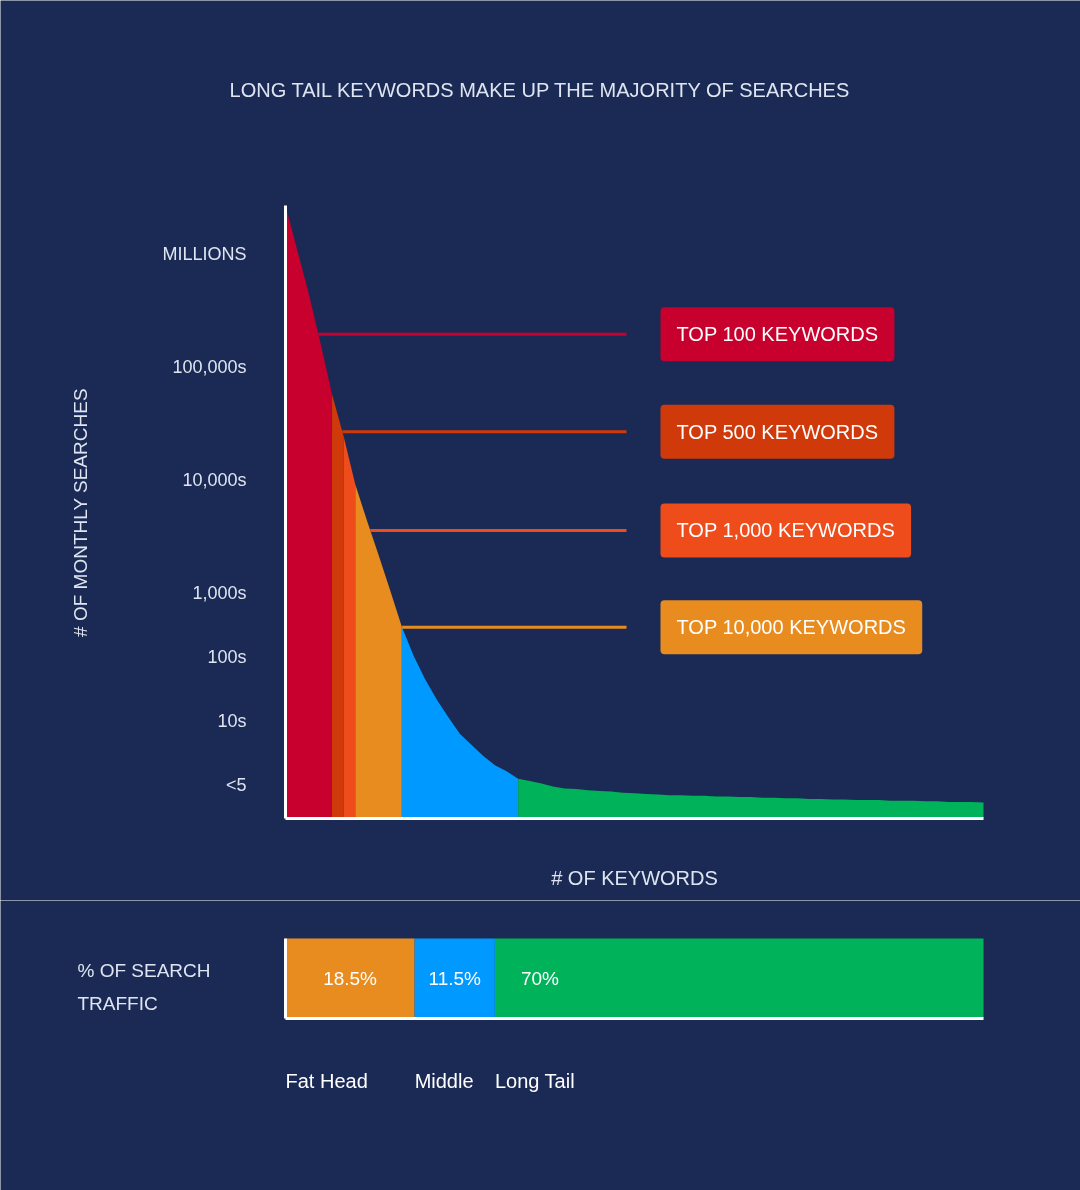 The width and height of the screenshot is (1080, 1190). I want to click on text: Long Tail, so click(534, 1080).